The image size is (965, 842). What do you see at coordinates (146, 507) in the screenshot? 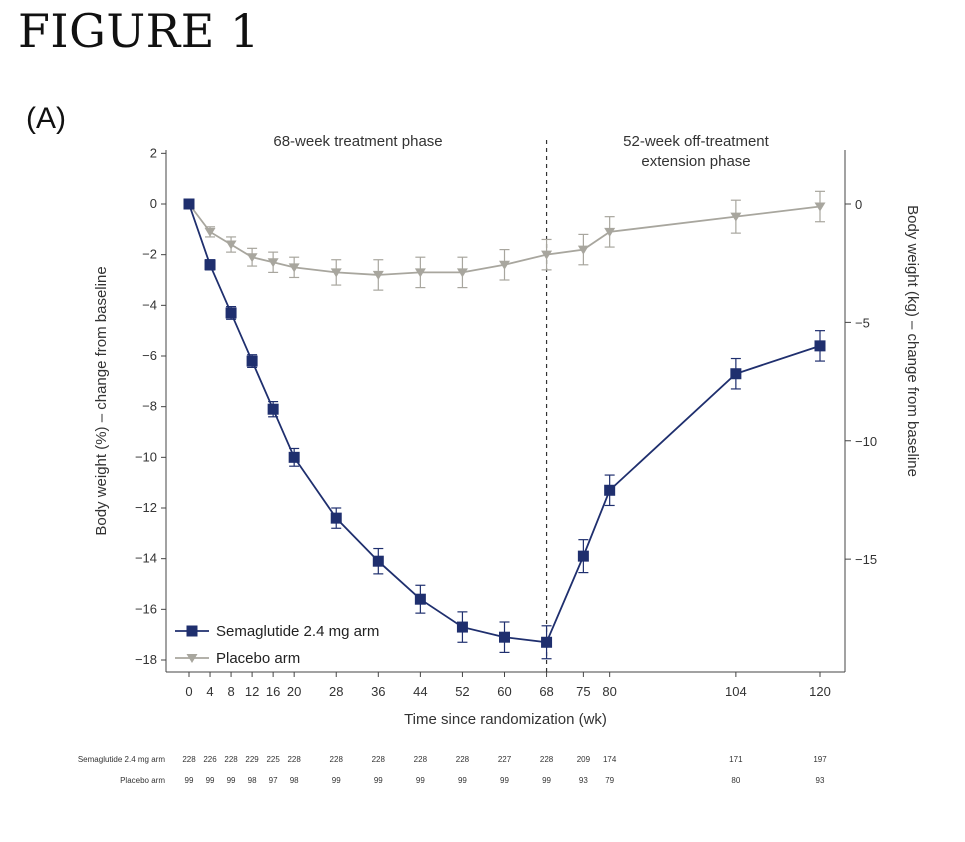
I see `y-tick-label: −12` at bounding box center [146, 507].